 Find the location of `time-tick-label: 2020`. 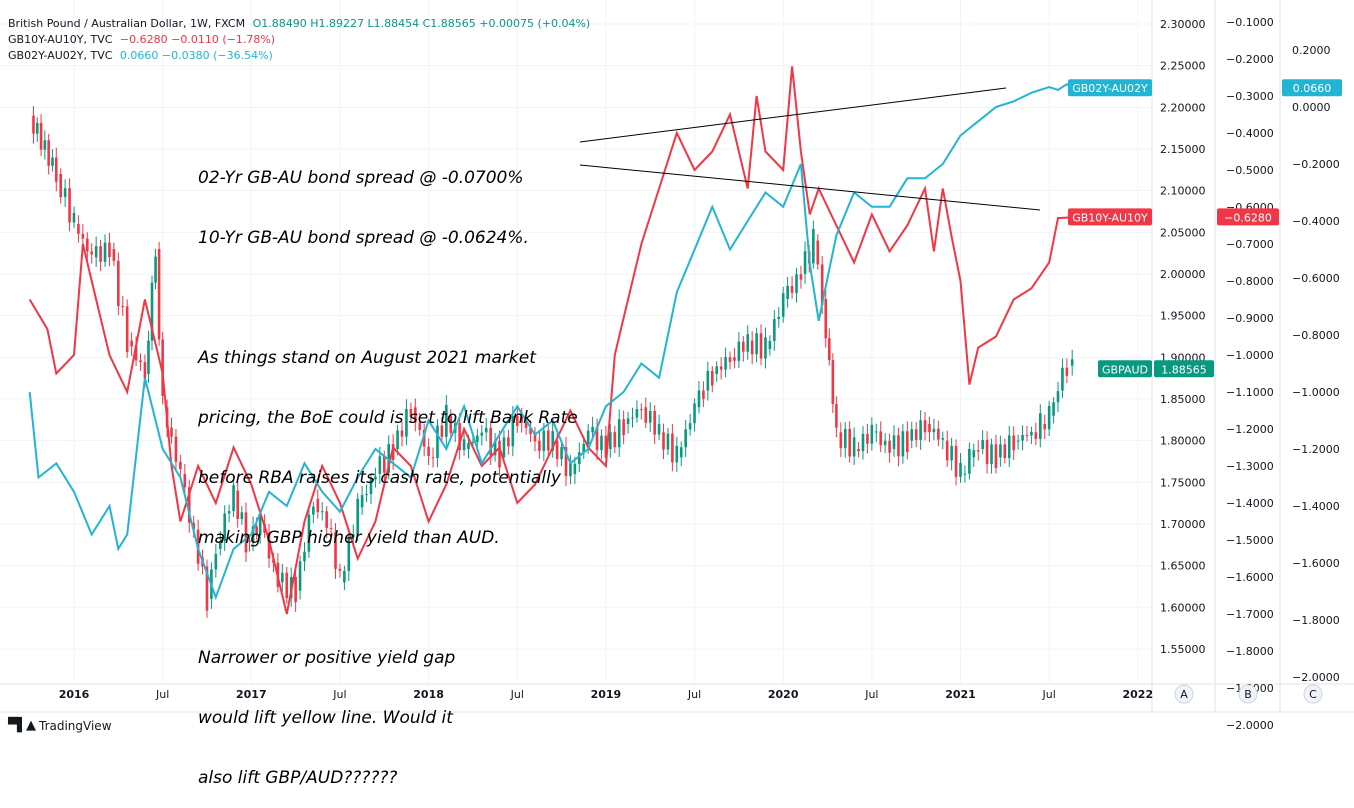

time-tick-label: 2020 is located at coordinates (783, 694).